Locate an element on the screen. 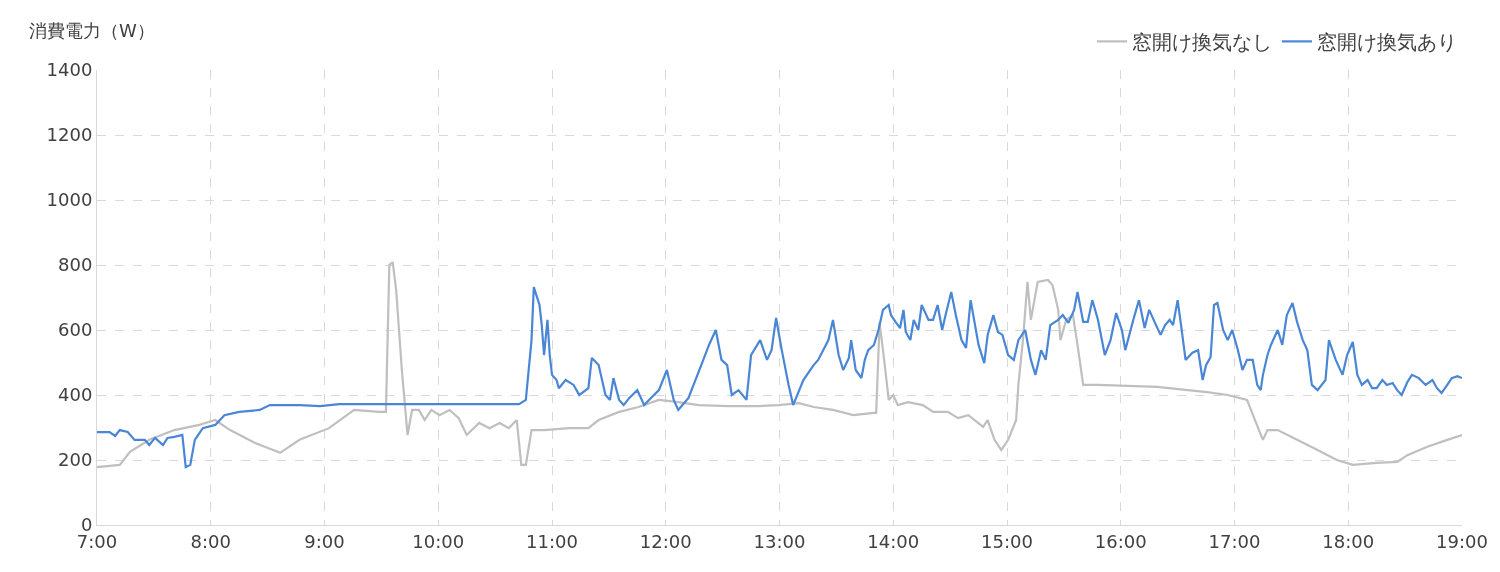  legend-label: 窓開け換気あり is located at coordinates (1387, 42).